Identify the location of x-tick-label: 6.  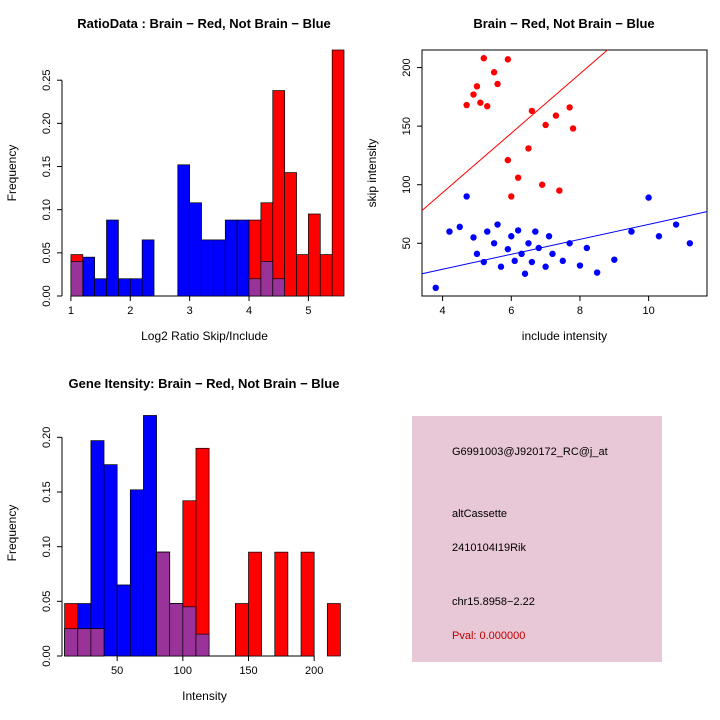
(511, 311).